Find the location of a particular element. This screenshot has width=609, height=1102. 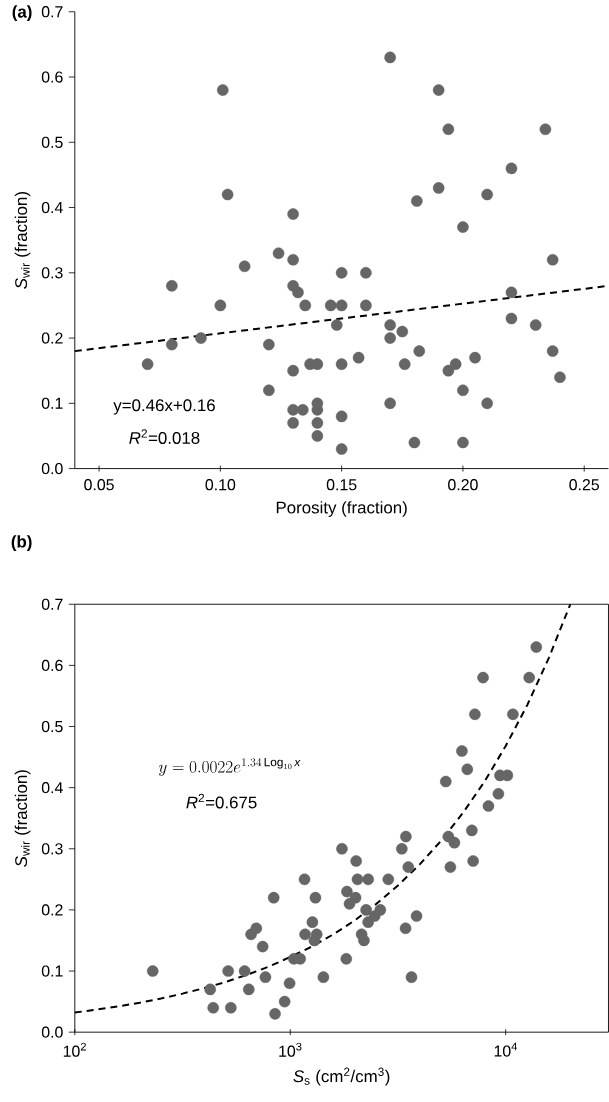

x-axis-title: S$_{s}$ (cm$^{2}$/cm$^{3}$) is located at coordinates (341, 1076).